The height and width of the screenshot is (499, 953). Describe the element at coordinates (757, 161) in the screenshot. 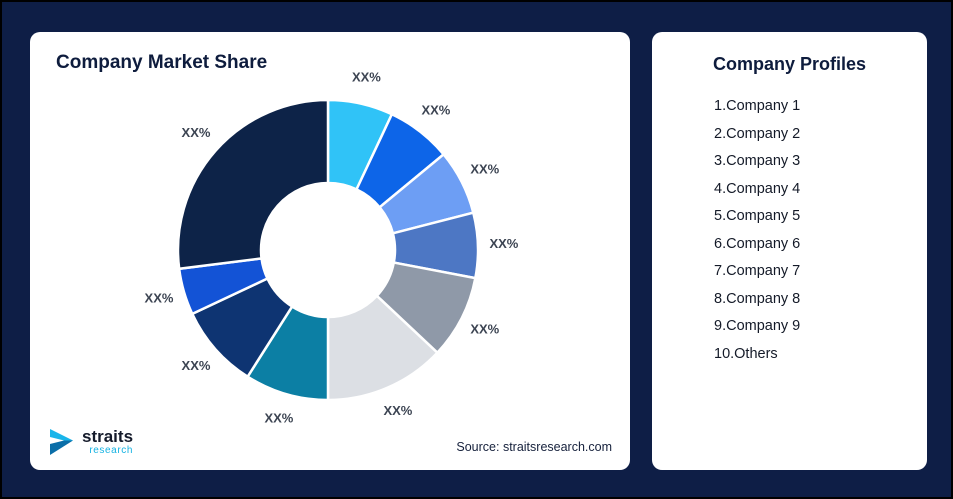

I see `profile-item: 3.Company 3` at that location.